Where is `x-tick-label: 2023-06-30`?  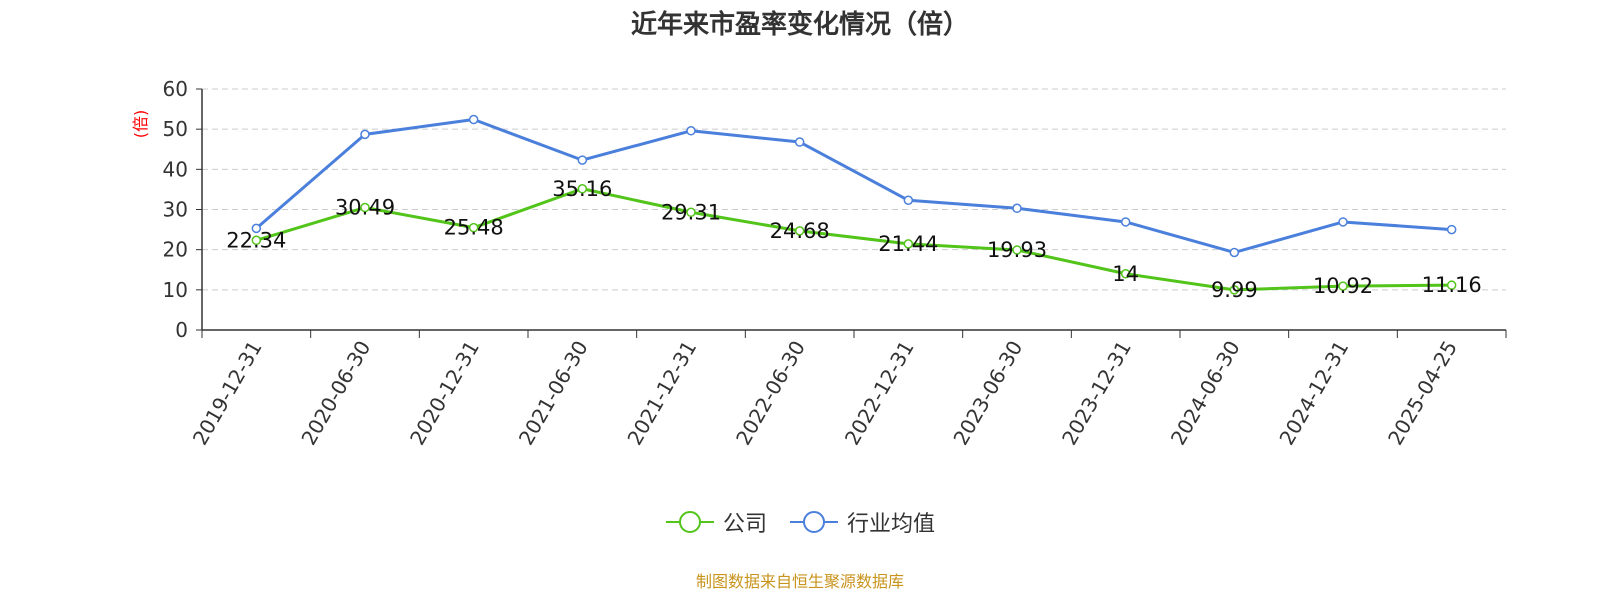 x-tick-label: 2023-06-30 is located at coordinates (987, 393).